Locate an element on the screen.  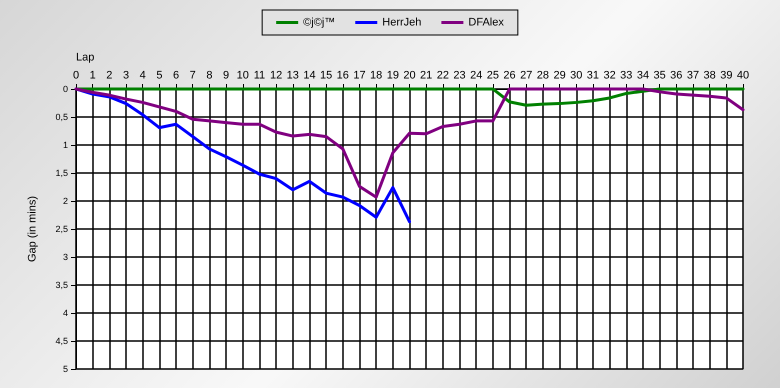
x-tick-label: 16 is located at coordinates (342, 76).